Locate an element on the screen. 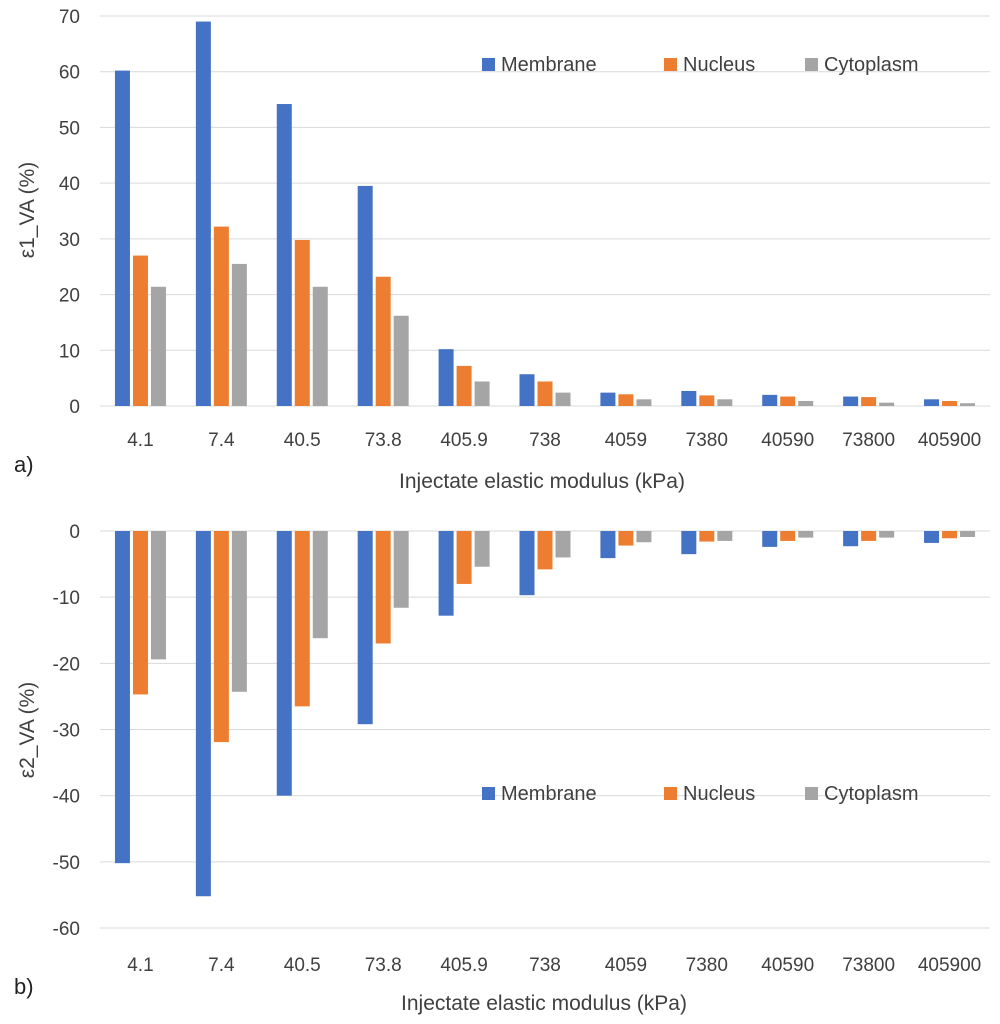  y-tick-label: 70 is located at coordinates (69, 17).